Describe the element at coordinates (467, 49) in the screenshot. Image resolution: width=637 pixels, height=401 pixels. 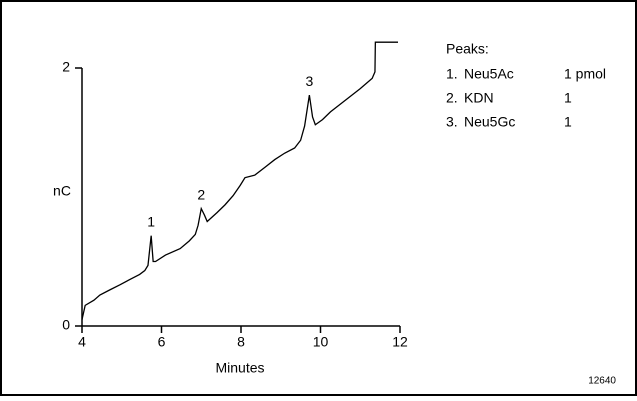
I see `peaks-title: Peaks:` at that location.